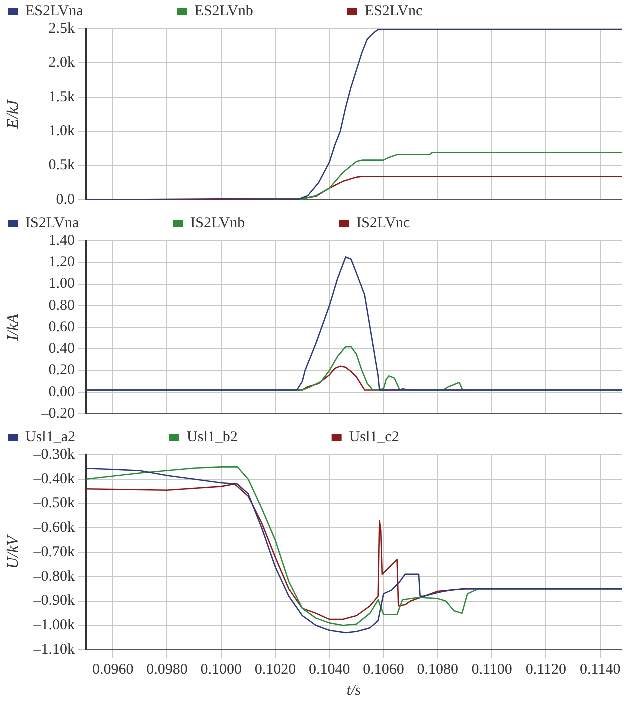  I want to click on legend-label: Usl1_a2, so click(96, 437).